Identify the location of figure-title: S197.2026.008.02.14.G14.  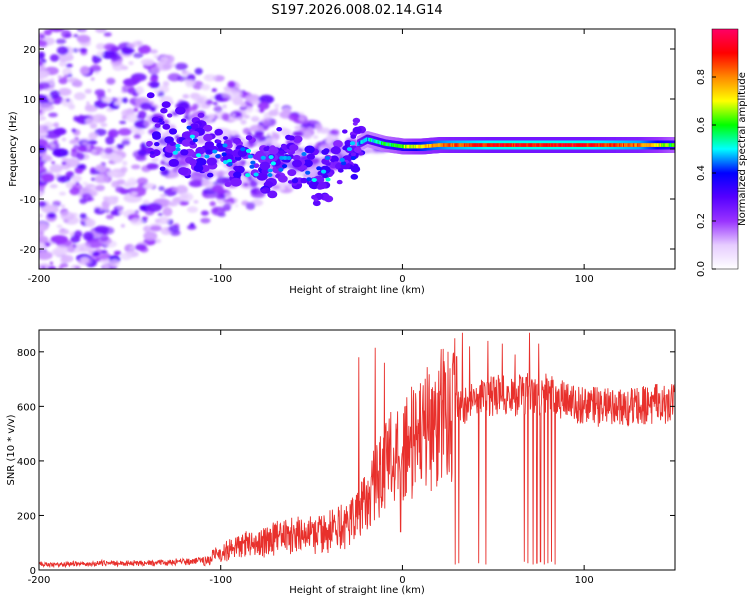
(356, 10).